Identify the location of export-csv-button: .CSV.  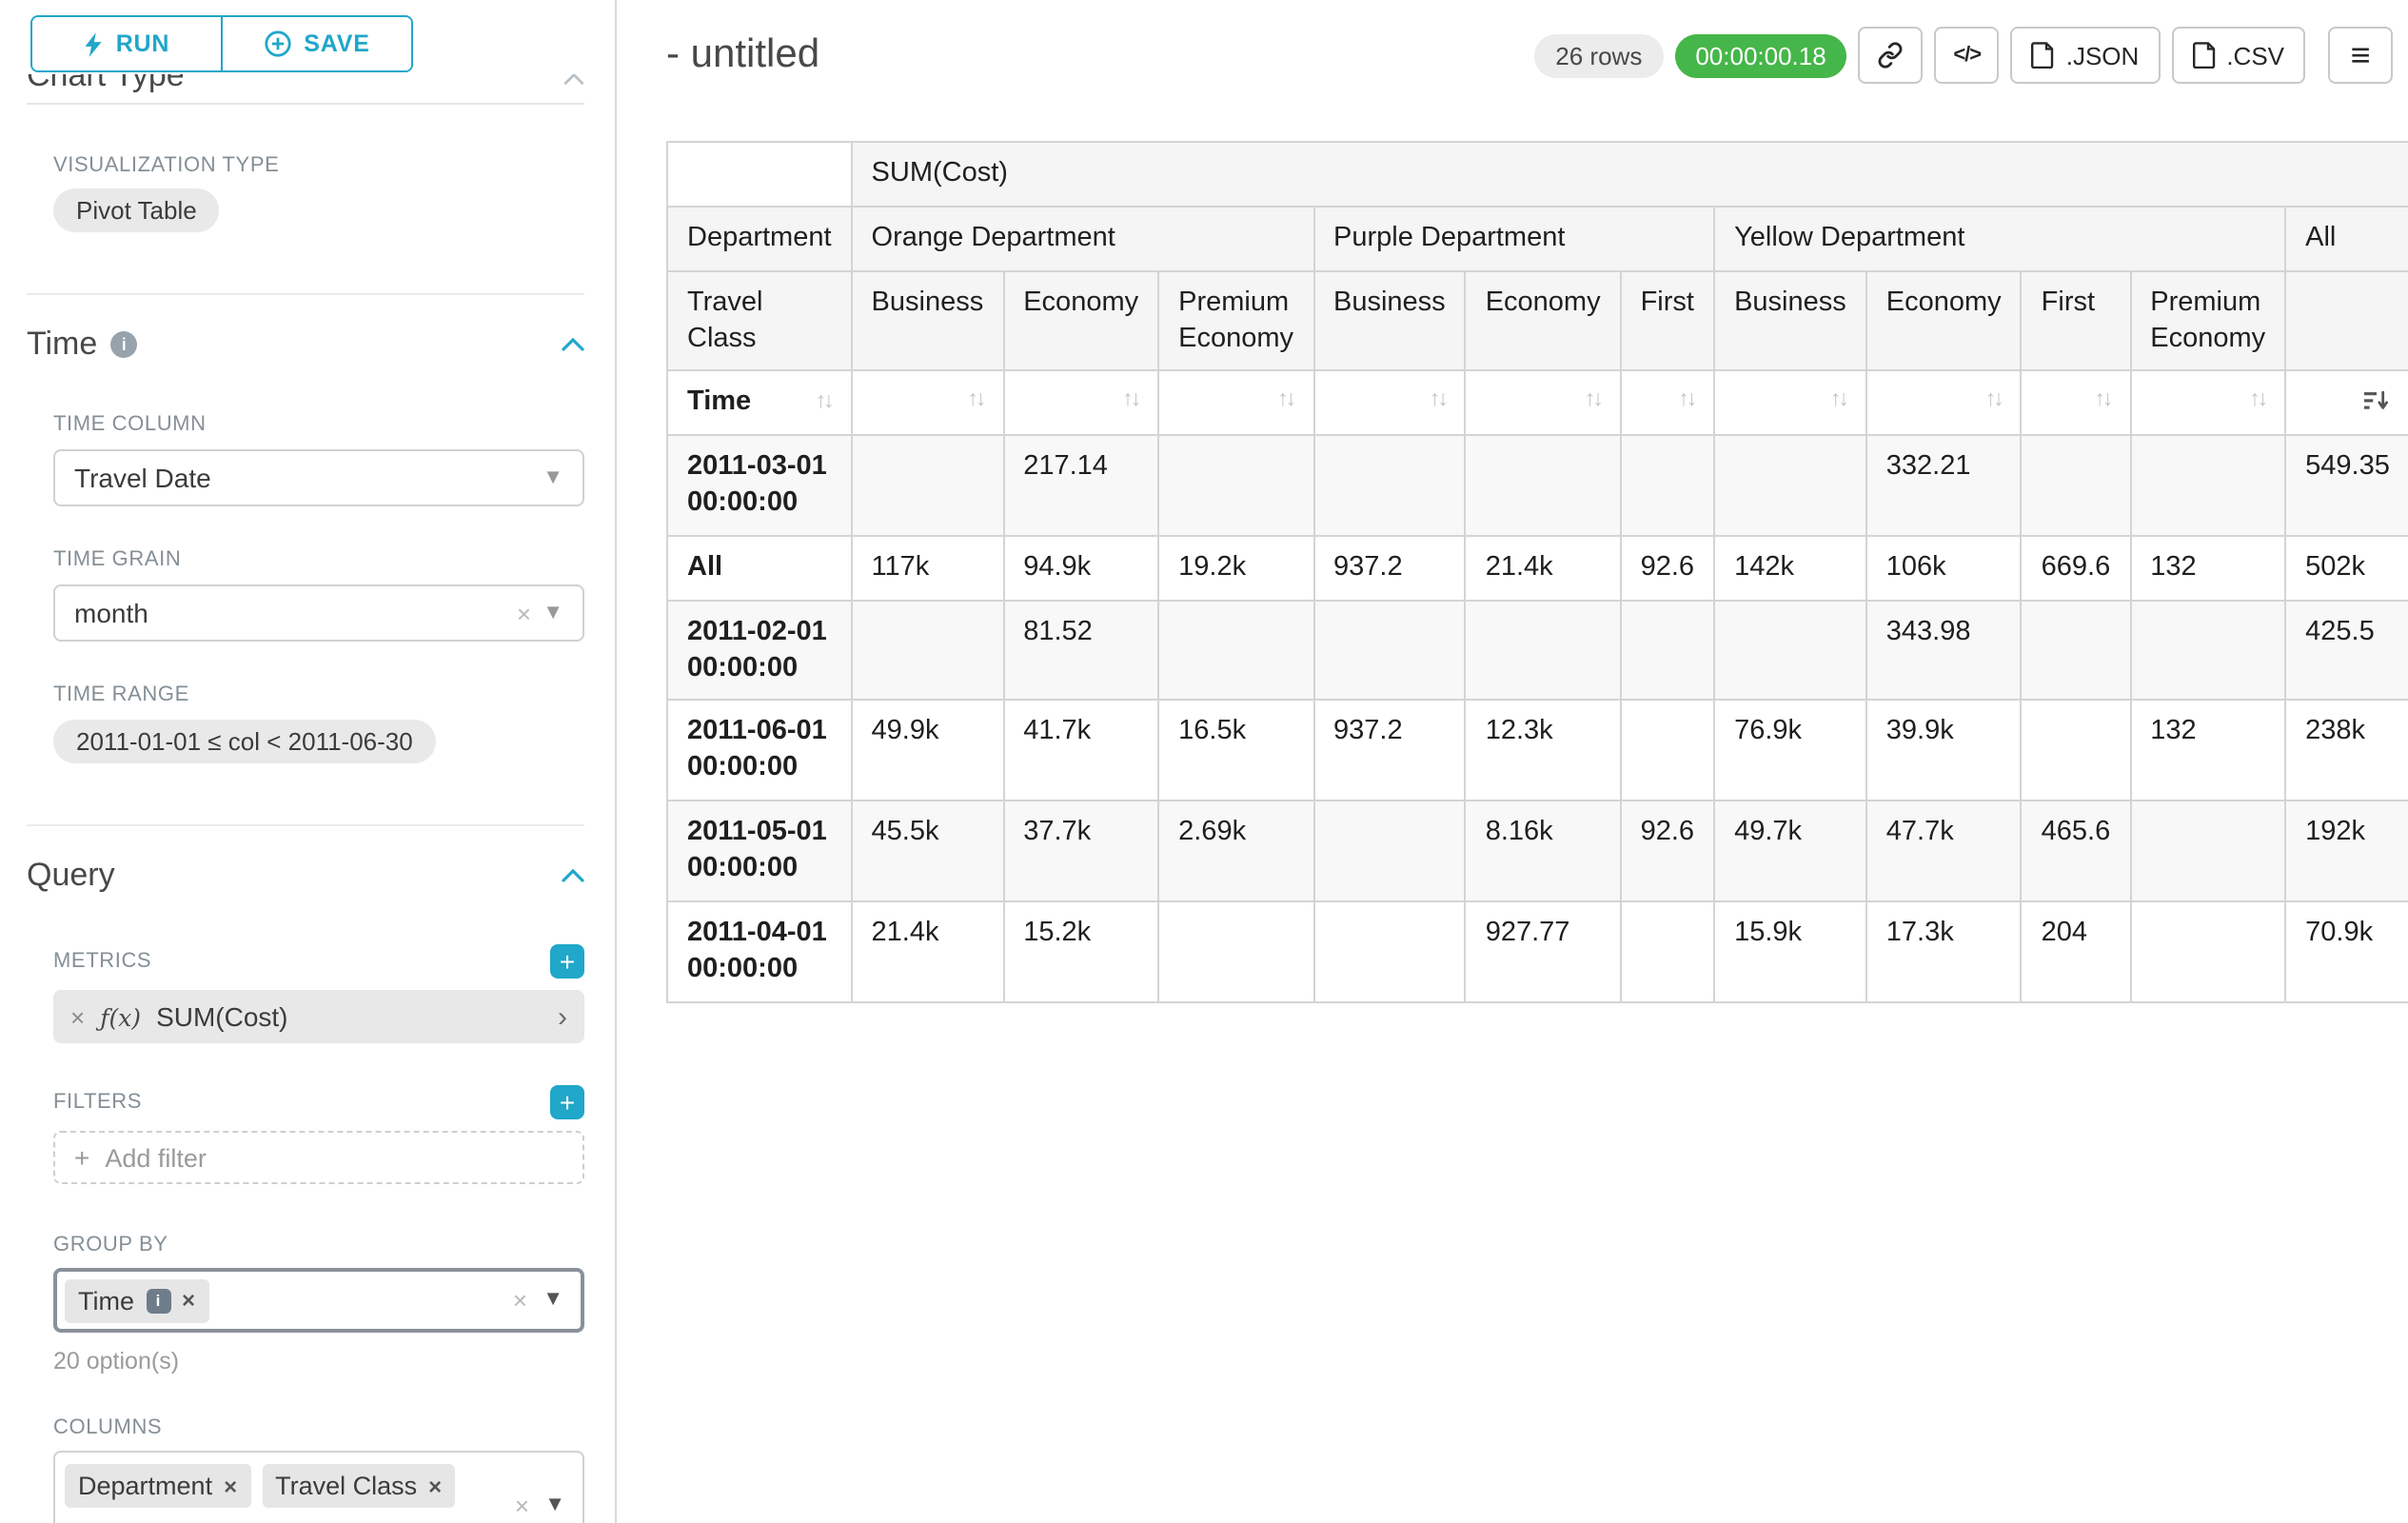
(2238, 56).